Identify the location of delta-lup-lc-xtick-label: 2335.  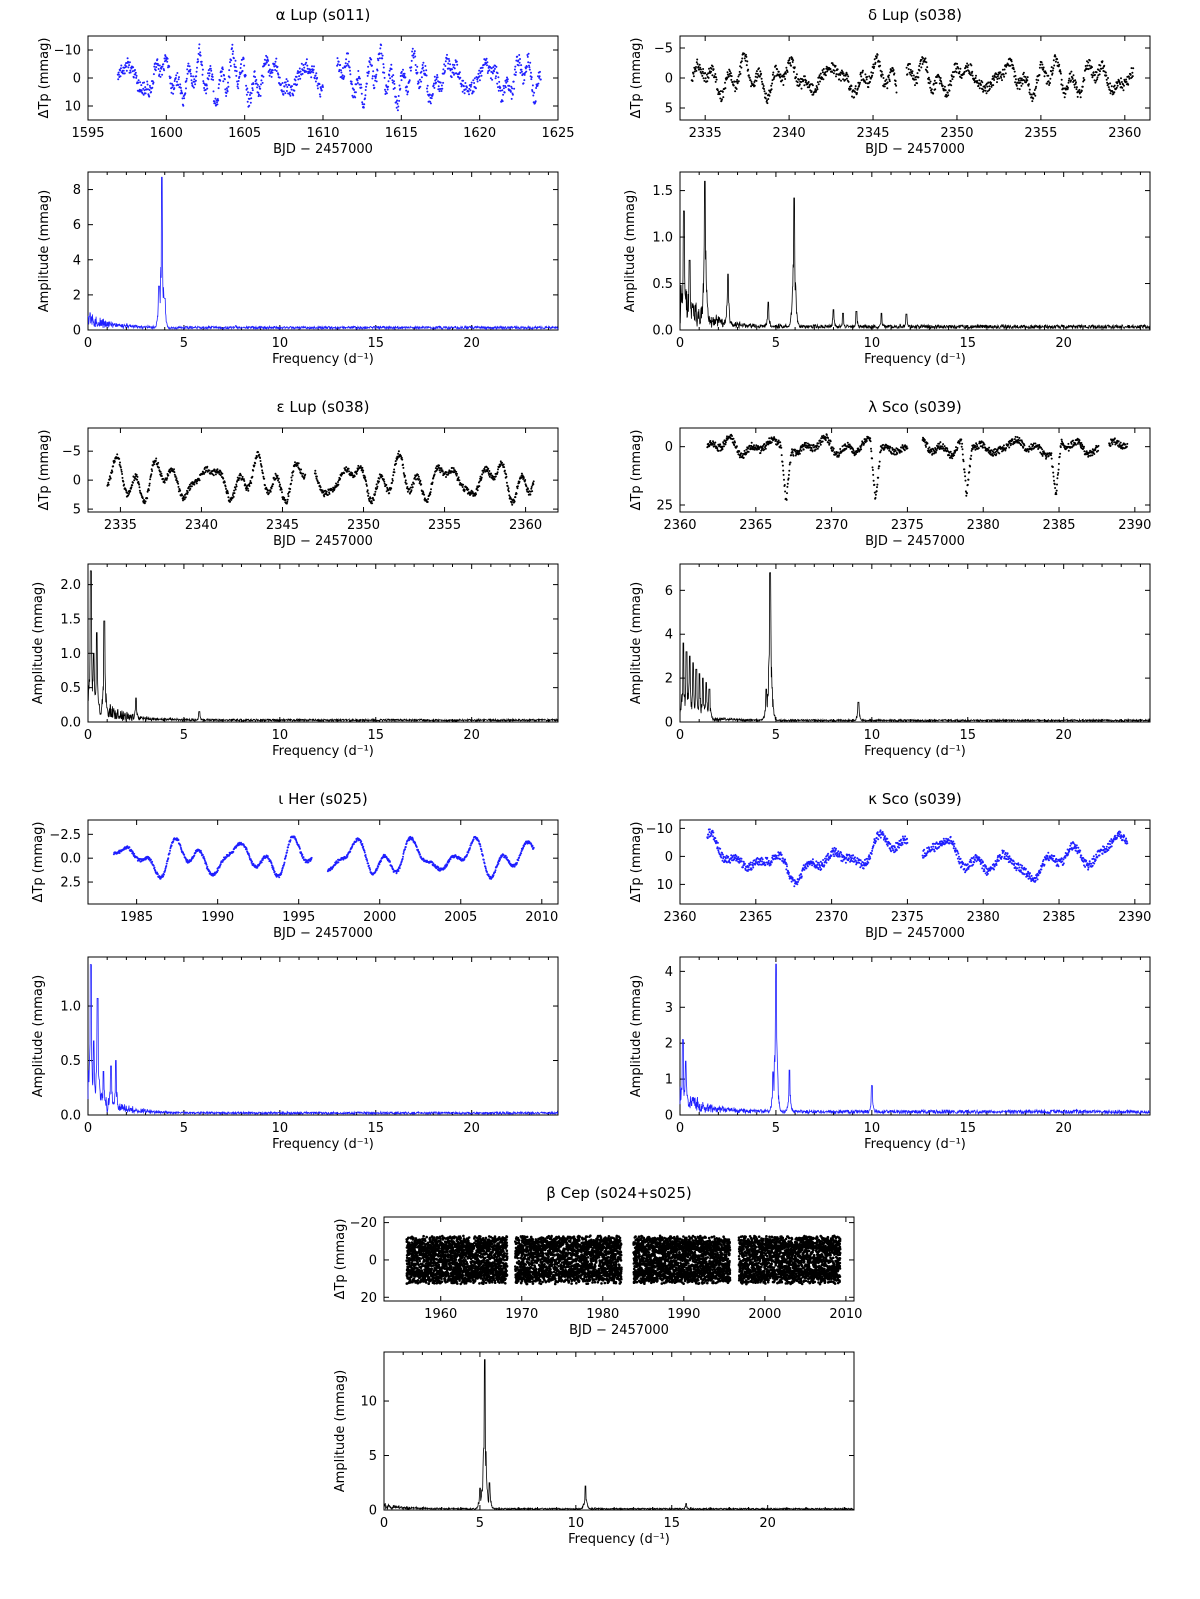
(705, 133).